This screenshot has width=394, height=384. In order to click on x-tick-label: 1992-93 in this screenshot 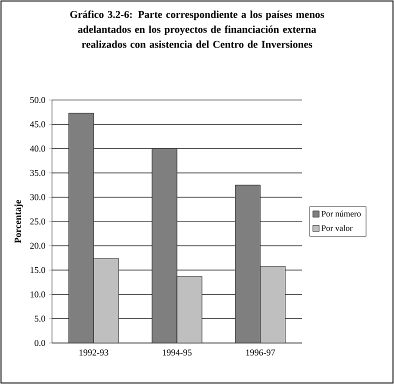, I will do `click(94, 353)`.